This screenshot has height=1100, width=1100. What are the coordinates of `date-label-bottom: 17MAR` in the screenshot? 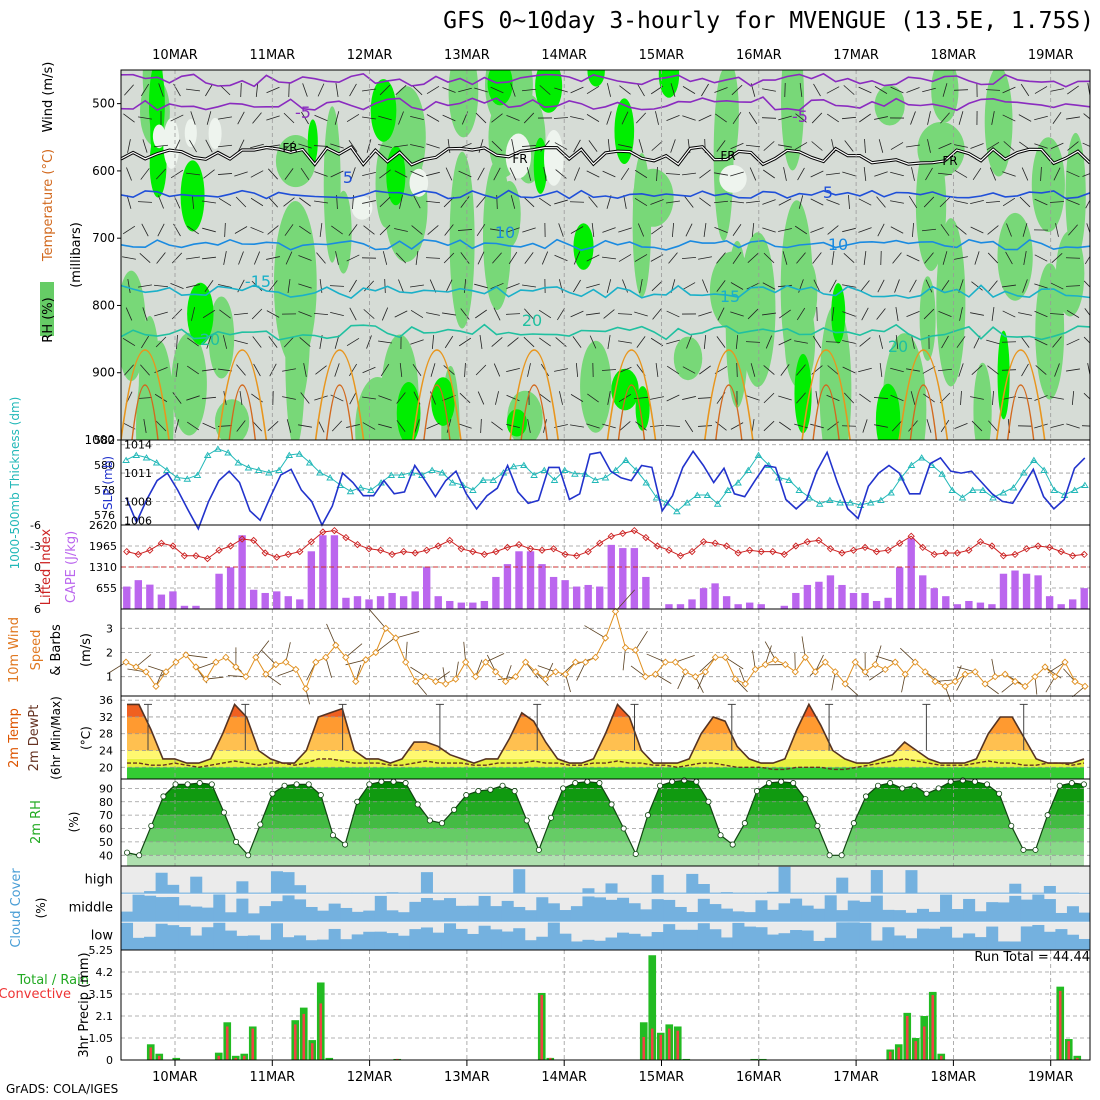 It's located at (856, 1077).